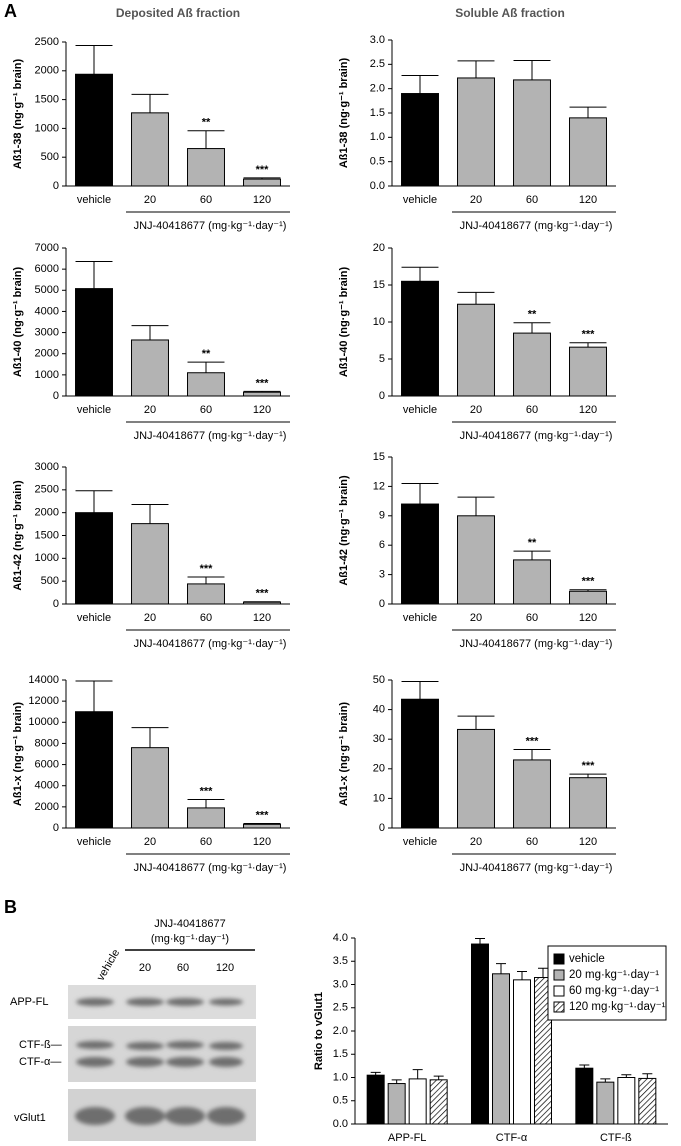 The width and height of the screenshot is (681, 1146). What do you see at coordinates (379, 680) in the screenshot?
I see `y-tick-label: 50` at bounding box center [379, 680].